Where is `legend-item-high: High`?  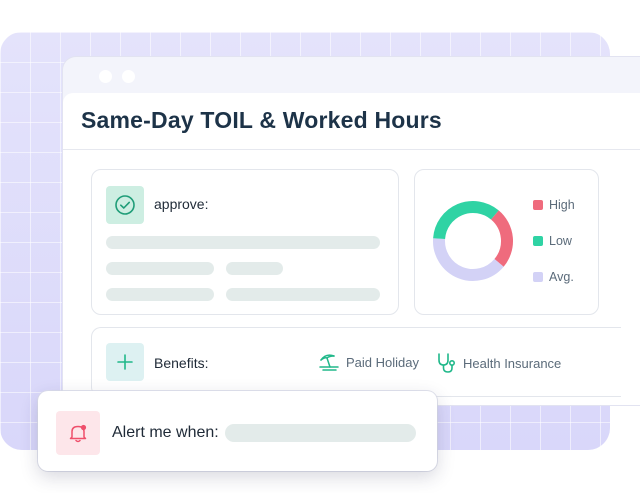 legend-item-high: High is located at coordinates (554, 204).